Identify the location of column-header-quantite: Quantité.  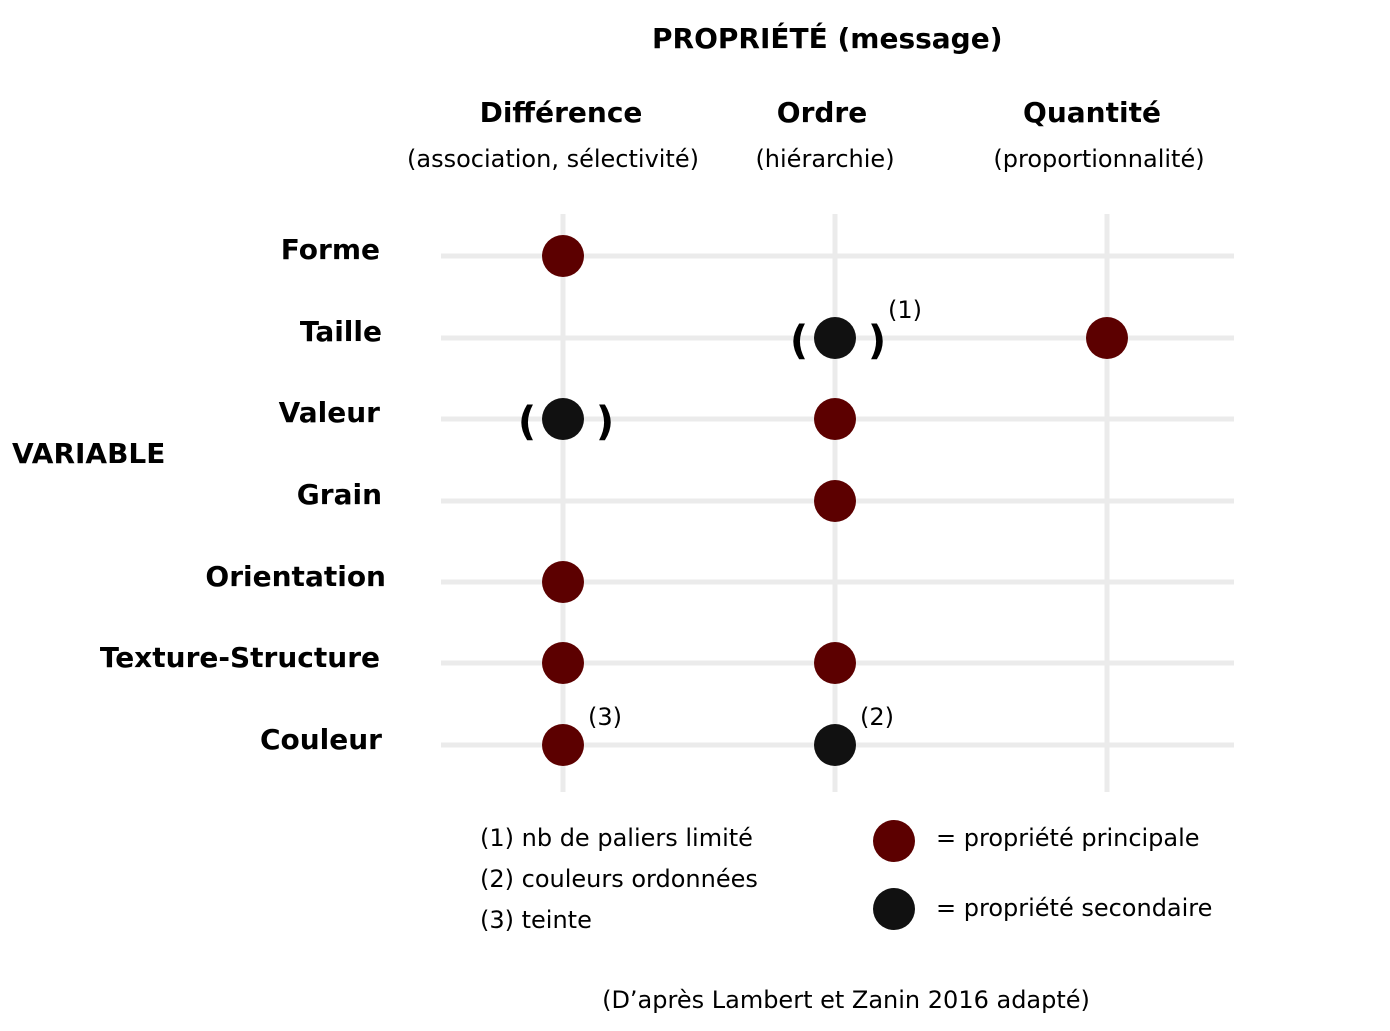
(1092, 112).